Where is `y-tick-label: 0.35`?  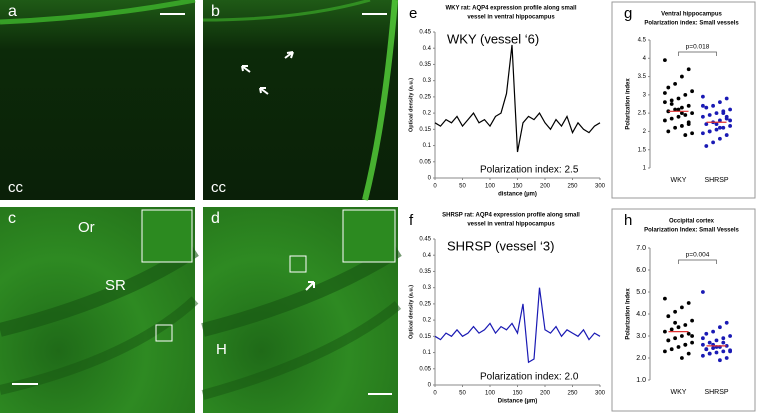
y-tick-label: 0.35 is located at coordinates (425, 65).